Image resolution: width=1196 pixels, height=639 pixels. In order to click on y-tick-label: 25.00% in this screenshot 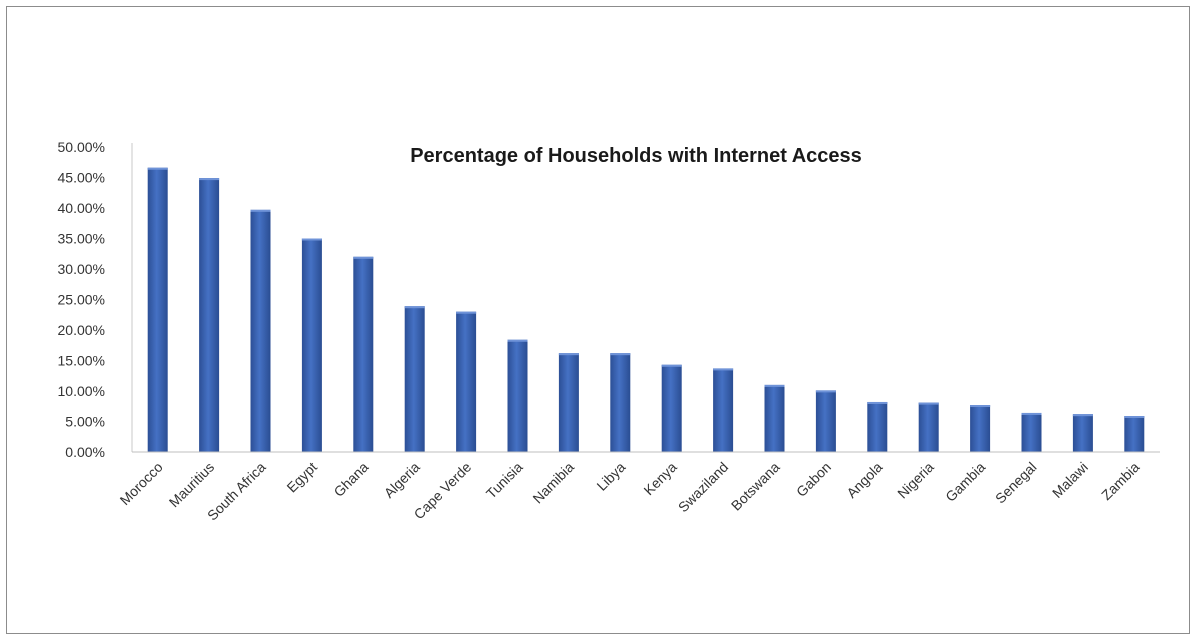, I will do `click(81, 300)`.